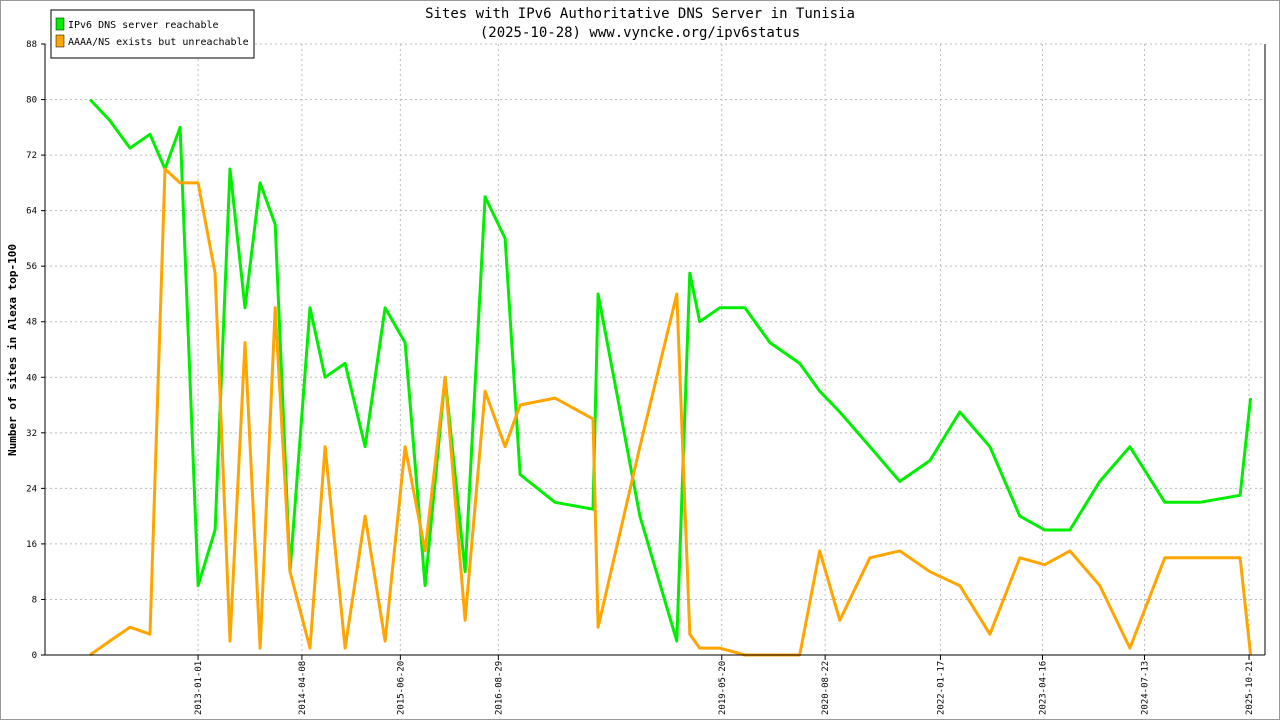  What do you see at coordinates (31, 545) in the screenshot?
I see `y-tick-label: 16` at bounding box center [31, 545].